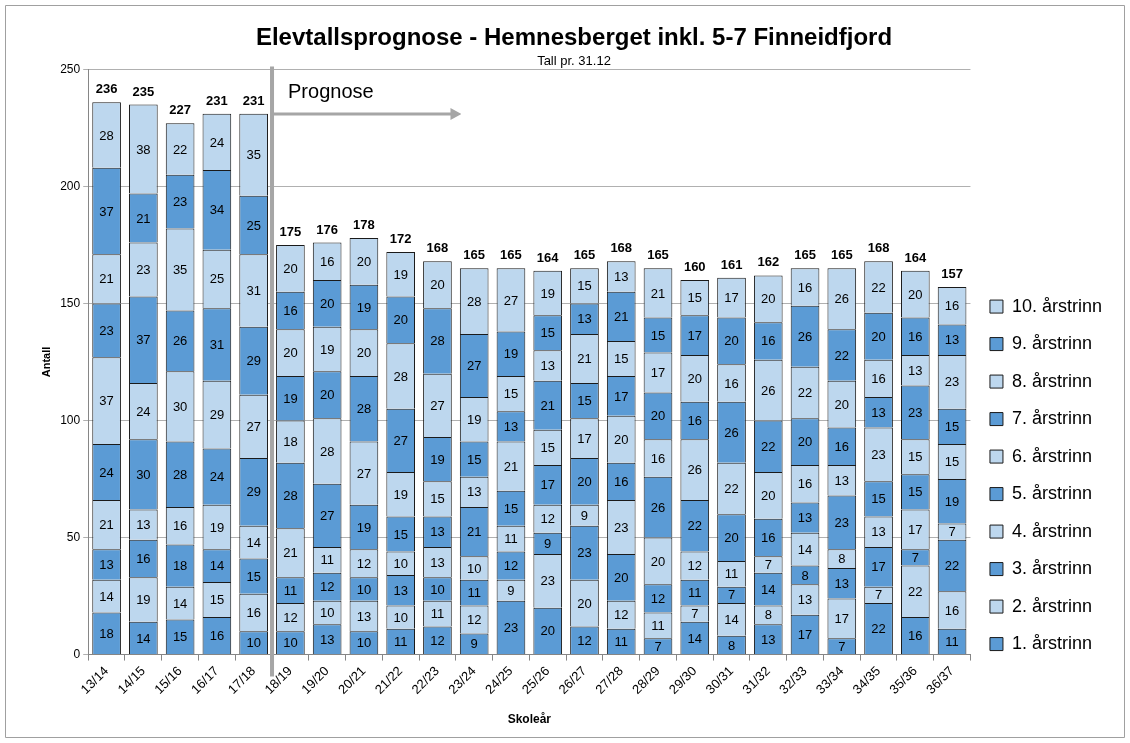 The width and height of the screenshot is (1130, 743). Describe the element at coordinates (915, 257) in the screenshot. I see `total-label: 164` at that location.